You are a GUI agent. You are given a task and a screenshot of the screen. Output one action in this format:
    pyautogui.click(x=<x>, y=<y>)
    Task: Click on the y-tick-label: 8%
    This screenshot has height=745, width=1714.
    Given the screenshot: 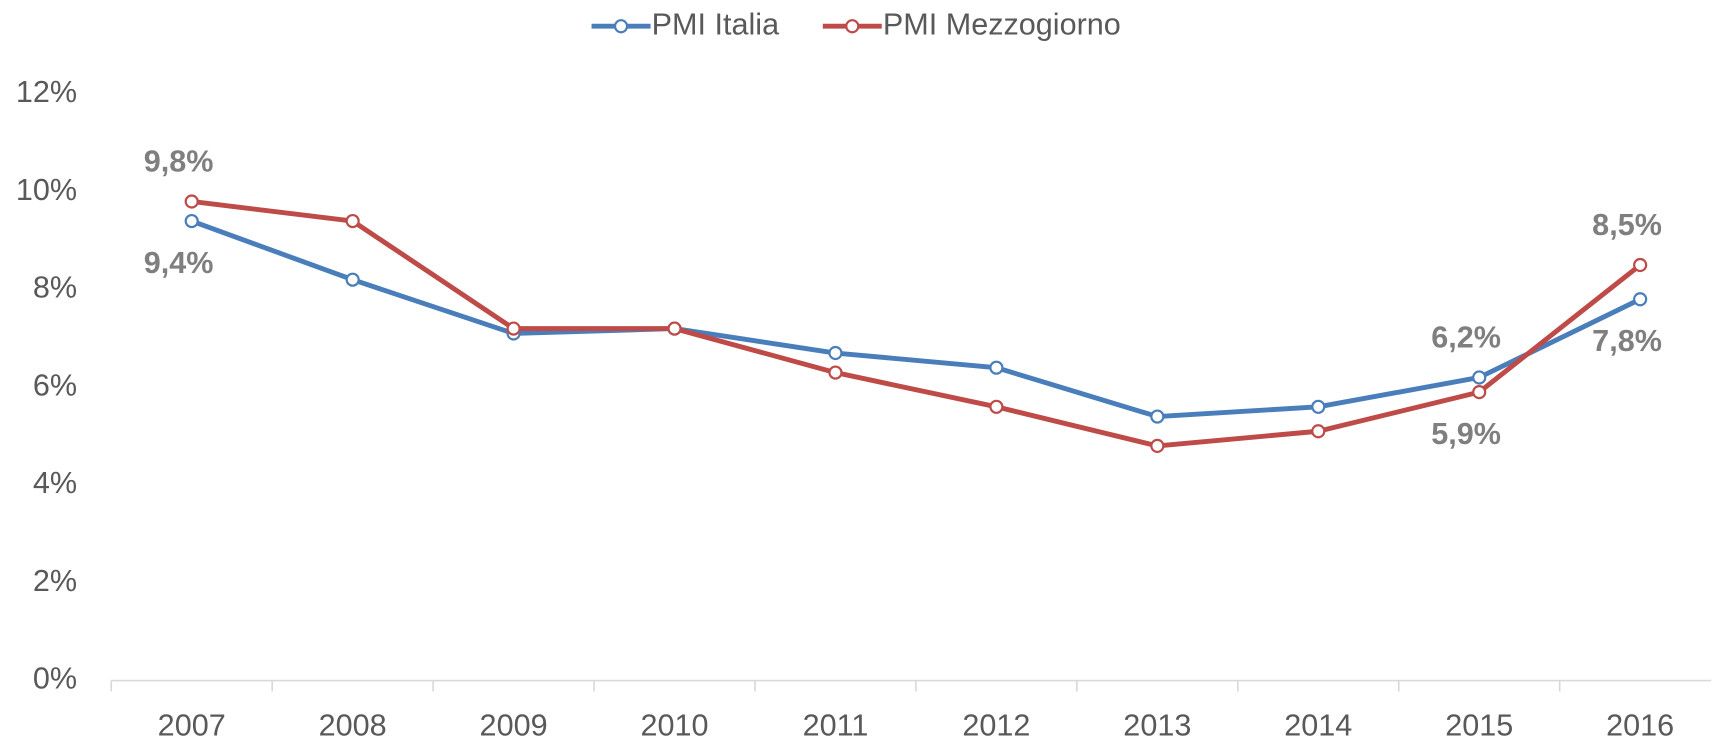 What is the action you would take?
    pyautogui.click(x=55, y=288)
    